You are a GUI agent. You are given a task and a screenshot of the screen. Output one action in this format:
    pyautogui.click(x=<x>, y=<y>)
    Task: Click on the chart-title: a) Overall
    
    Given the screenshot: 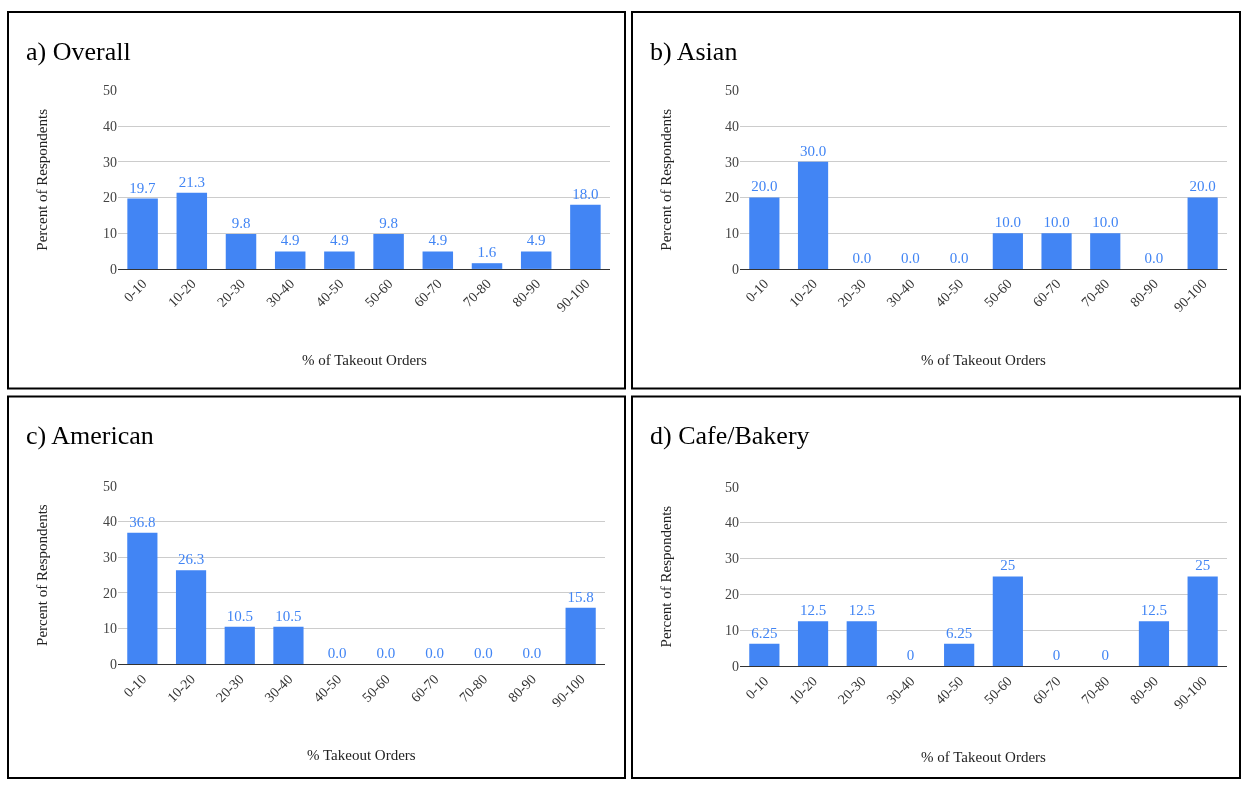 What is the action you would take?
    pyautogui.click(x=78, y=51)
    